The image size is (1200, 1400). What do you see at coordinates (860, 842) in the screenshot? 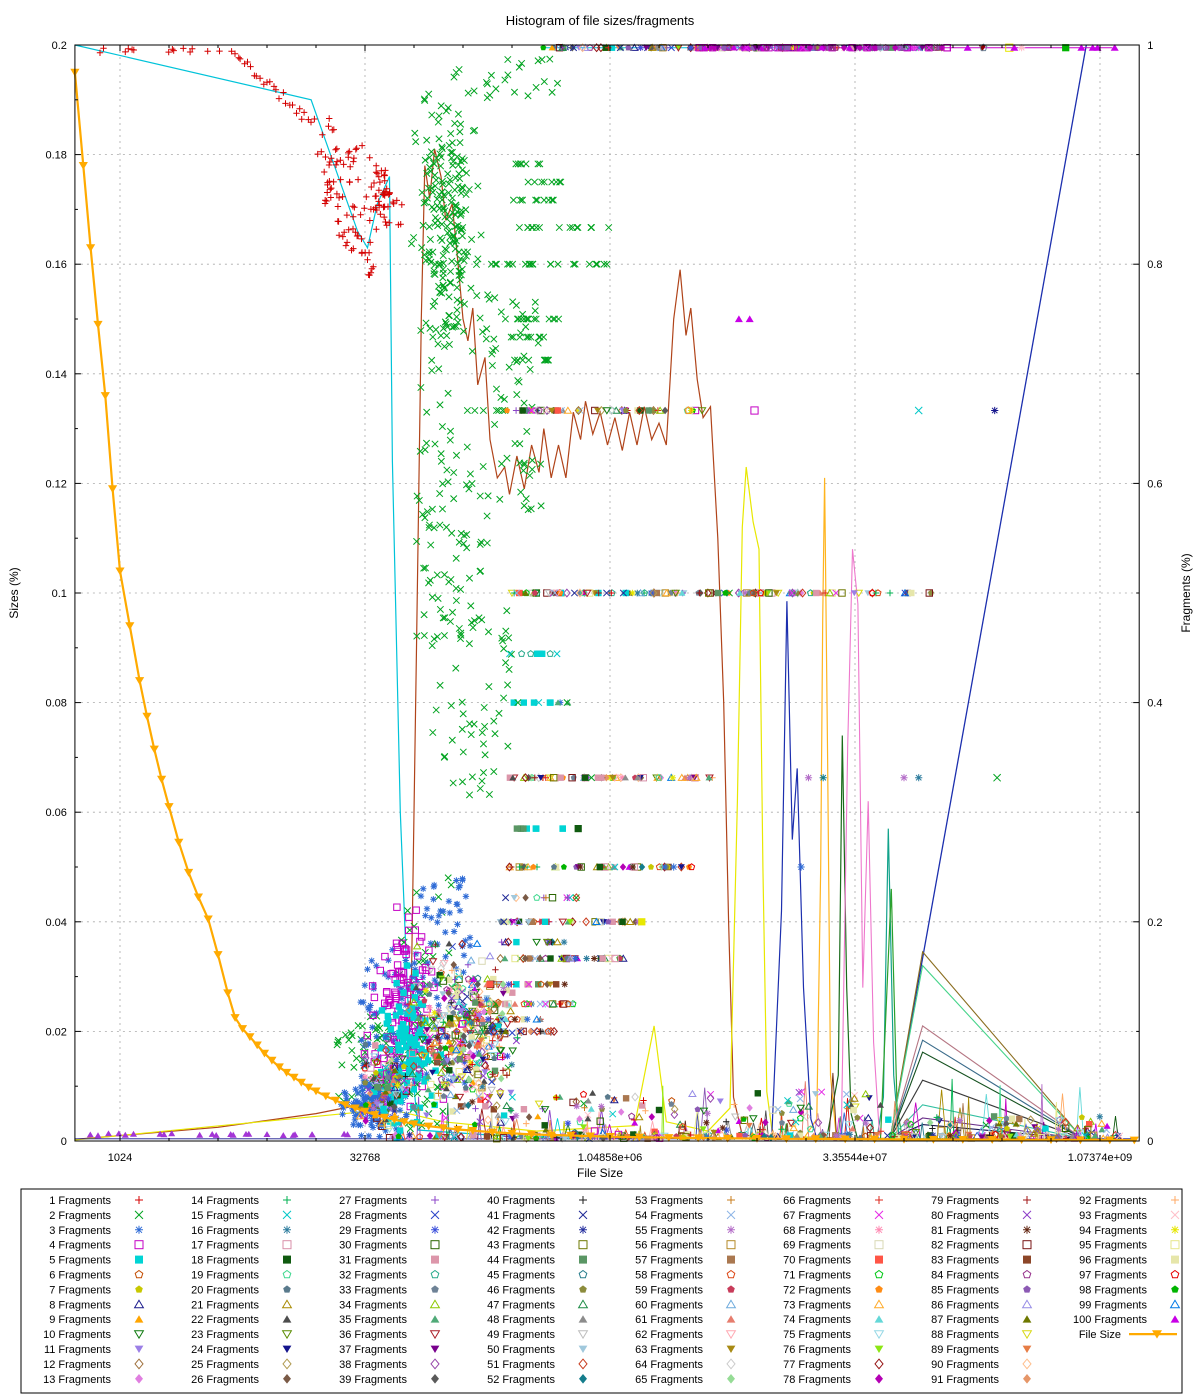
I see `pink-line` at bounding box center [860, 842].